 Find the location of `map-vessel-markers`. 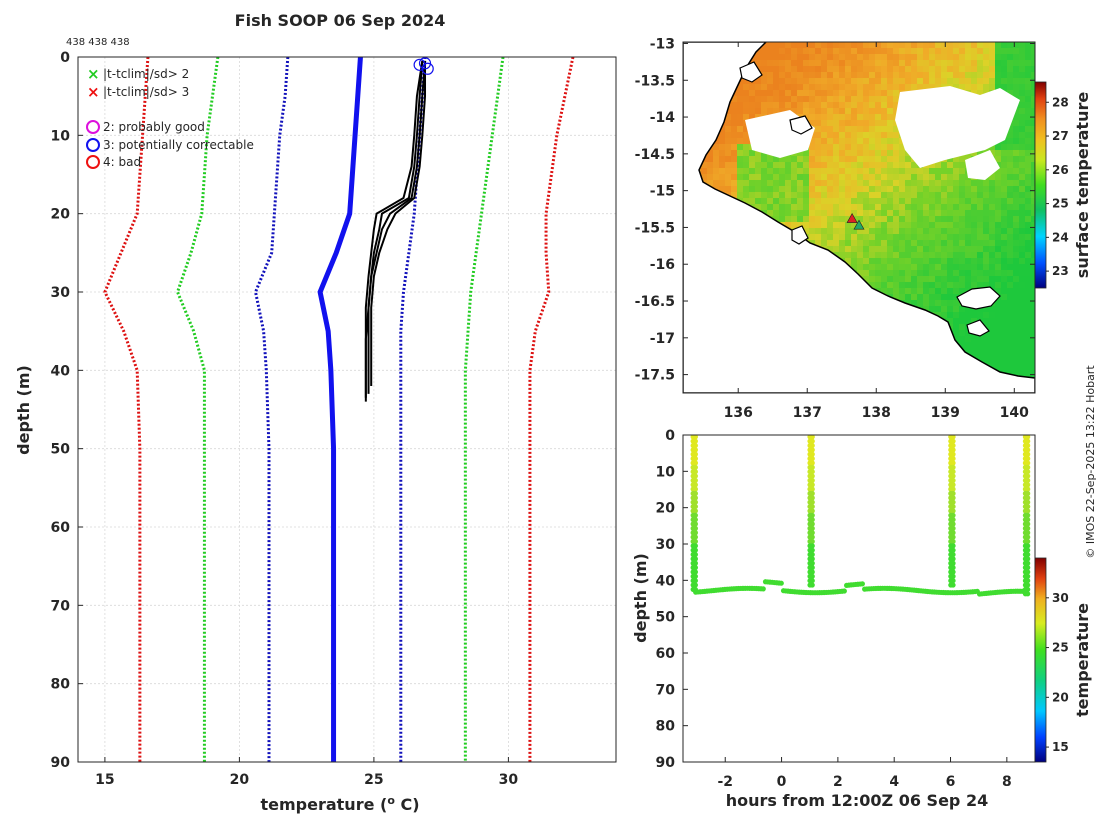

map-vessel-markers is located at coordinates (855, 221).